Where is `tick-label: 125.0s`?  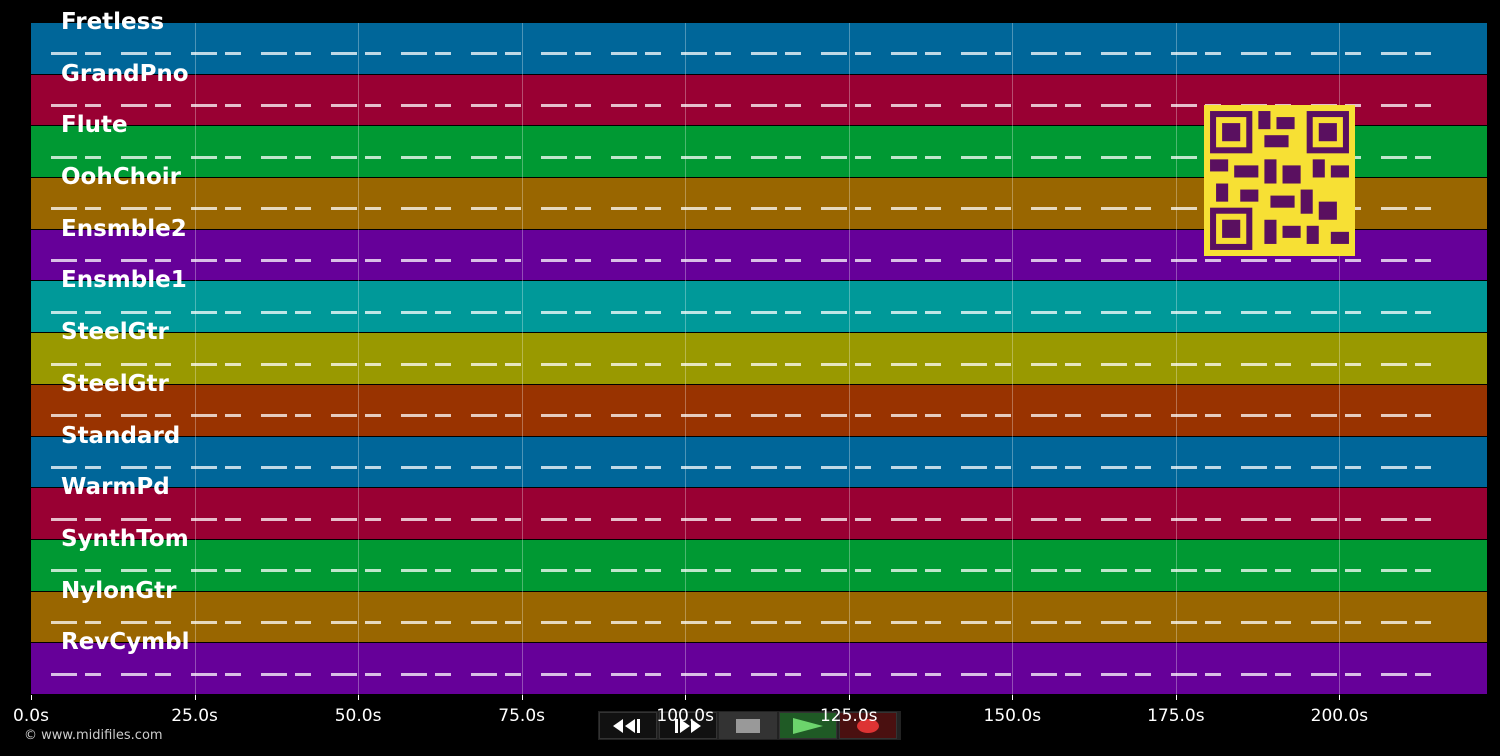
tick-label: 125.0s is located at coordinates (848, 716).